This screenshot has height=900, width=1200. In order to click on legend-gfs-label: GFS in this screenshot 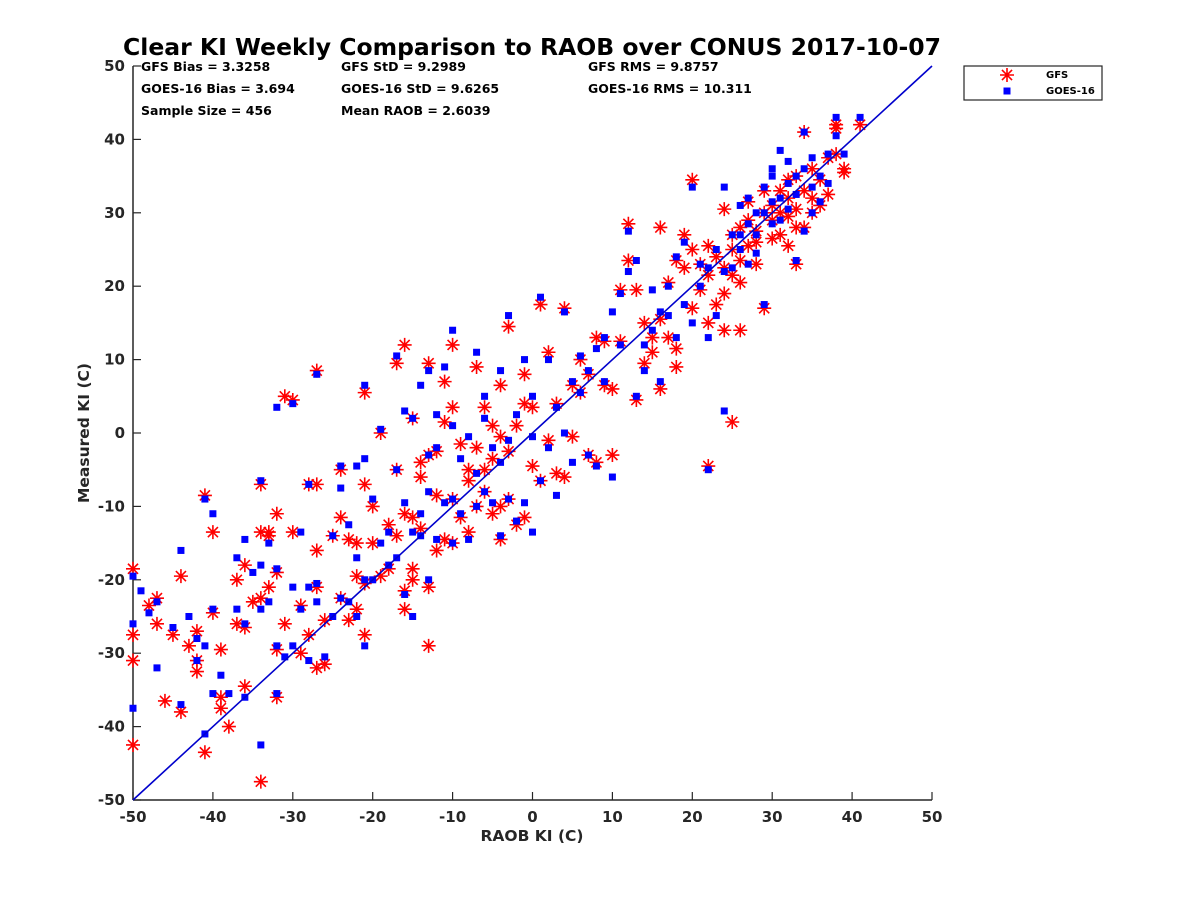, I will do `click(1057, 75)`.